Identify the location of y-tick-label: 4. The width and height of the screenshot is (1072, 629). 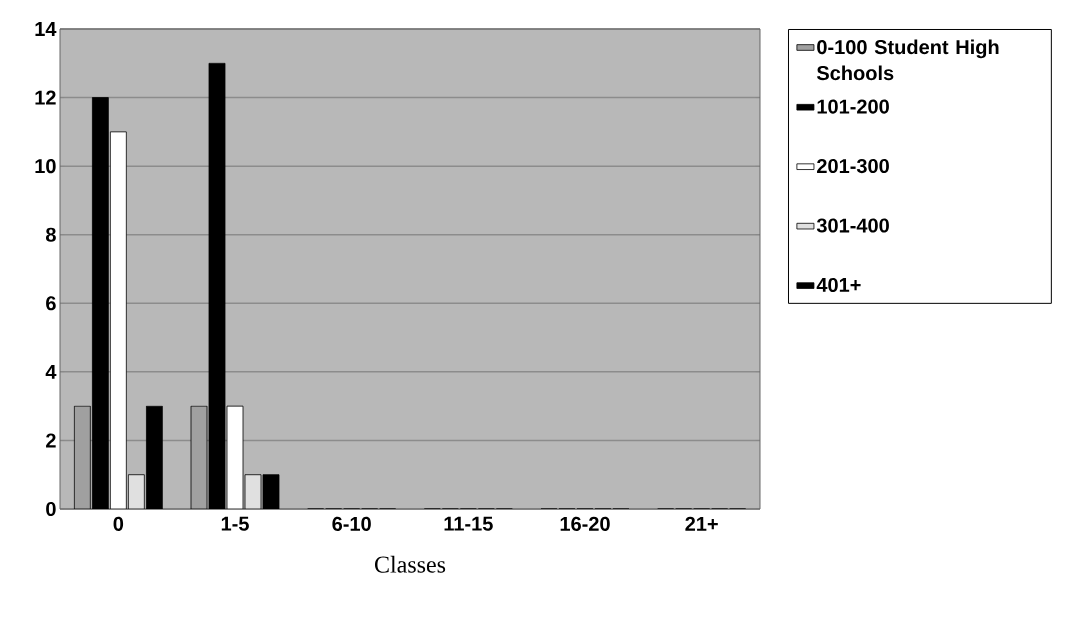
(51, 371).